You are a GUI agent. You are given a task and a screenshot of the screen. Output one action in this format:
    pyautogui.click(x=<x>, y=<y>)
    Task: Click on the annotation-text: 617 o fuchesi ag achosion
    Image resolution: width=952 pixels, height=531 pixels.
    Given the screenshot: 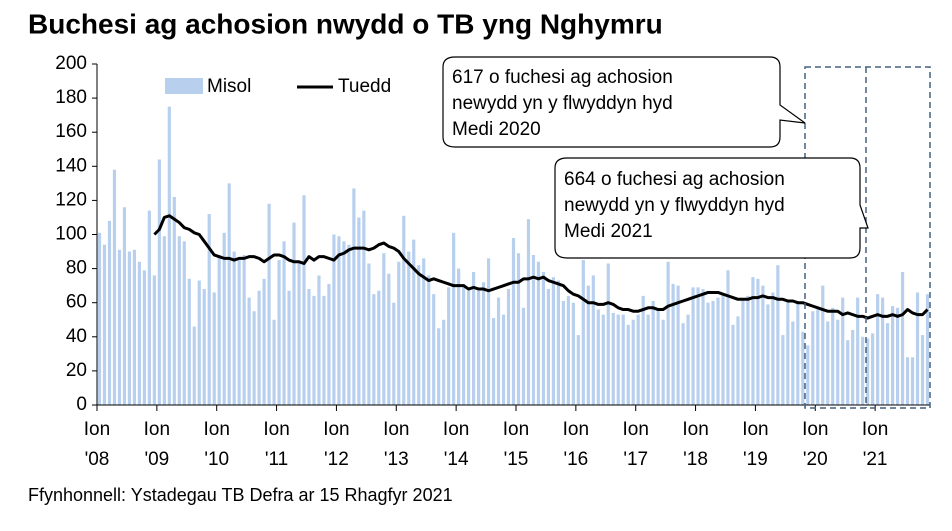 What is the action you would take?
    pyautogui.click(x=562, y=77)
    